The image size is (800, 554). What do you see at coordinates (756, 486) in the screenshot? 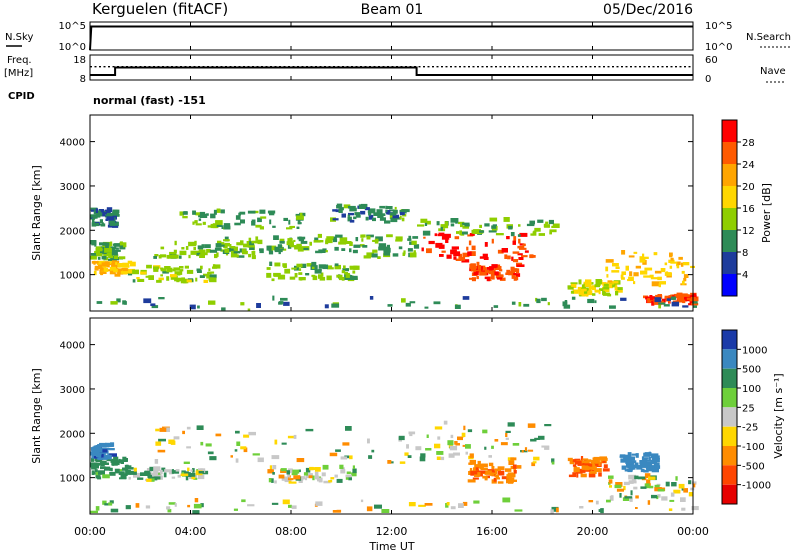
I see `colorbar-tick-label: -1000` at bounding box center [756, 486].